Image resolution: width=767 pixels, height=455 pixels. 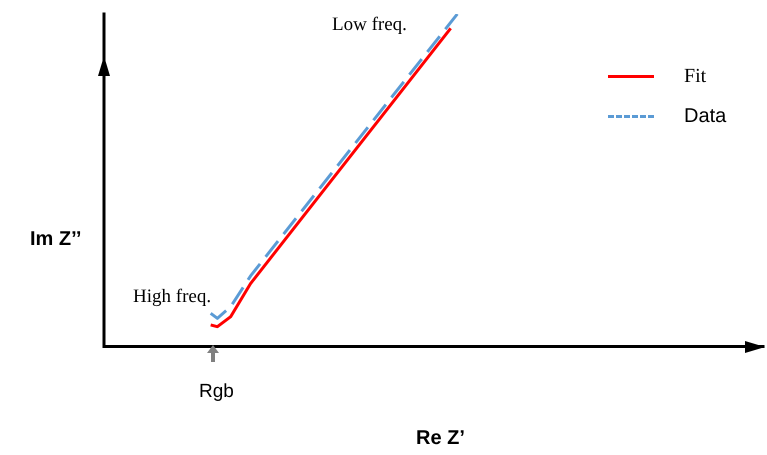 What do you see at coordinates (216, 392) in the screenshot?
I see `text: Rgb` at bounding box center [216, 392].